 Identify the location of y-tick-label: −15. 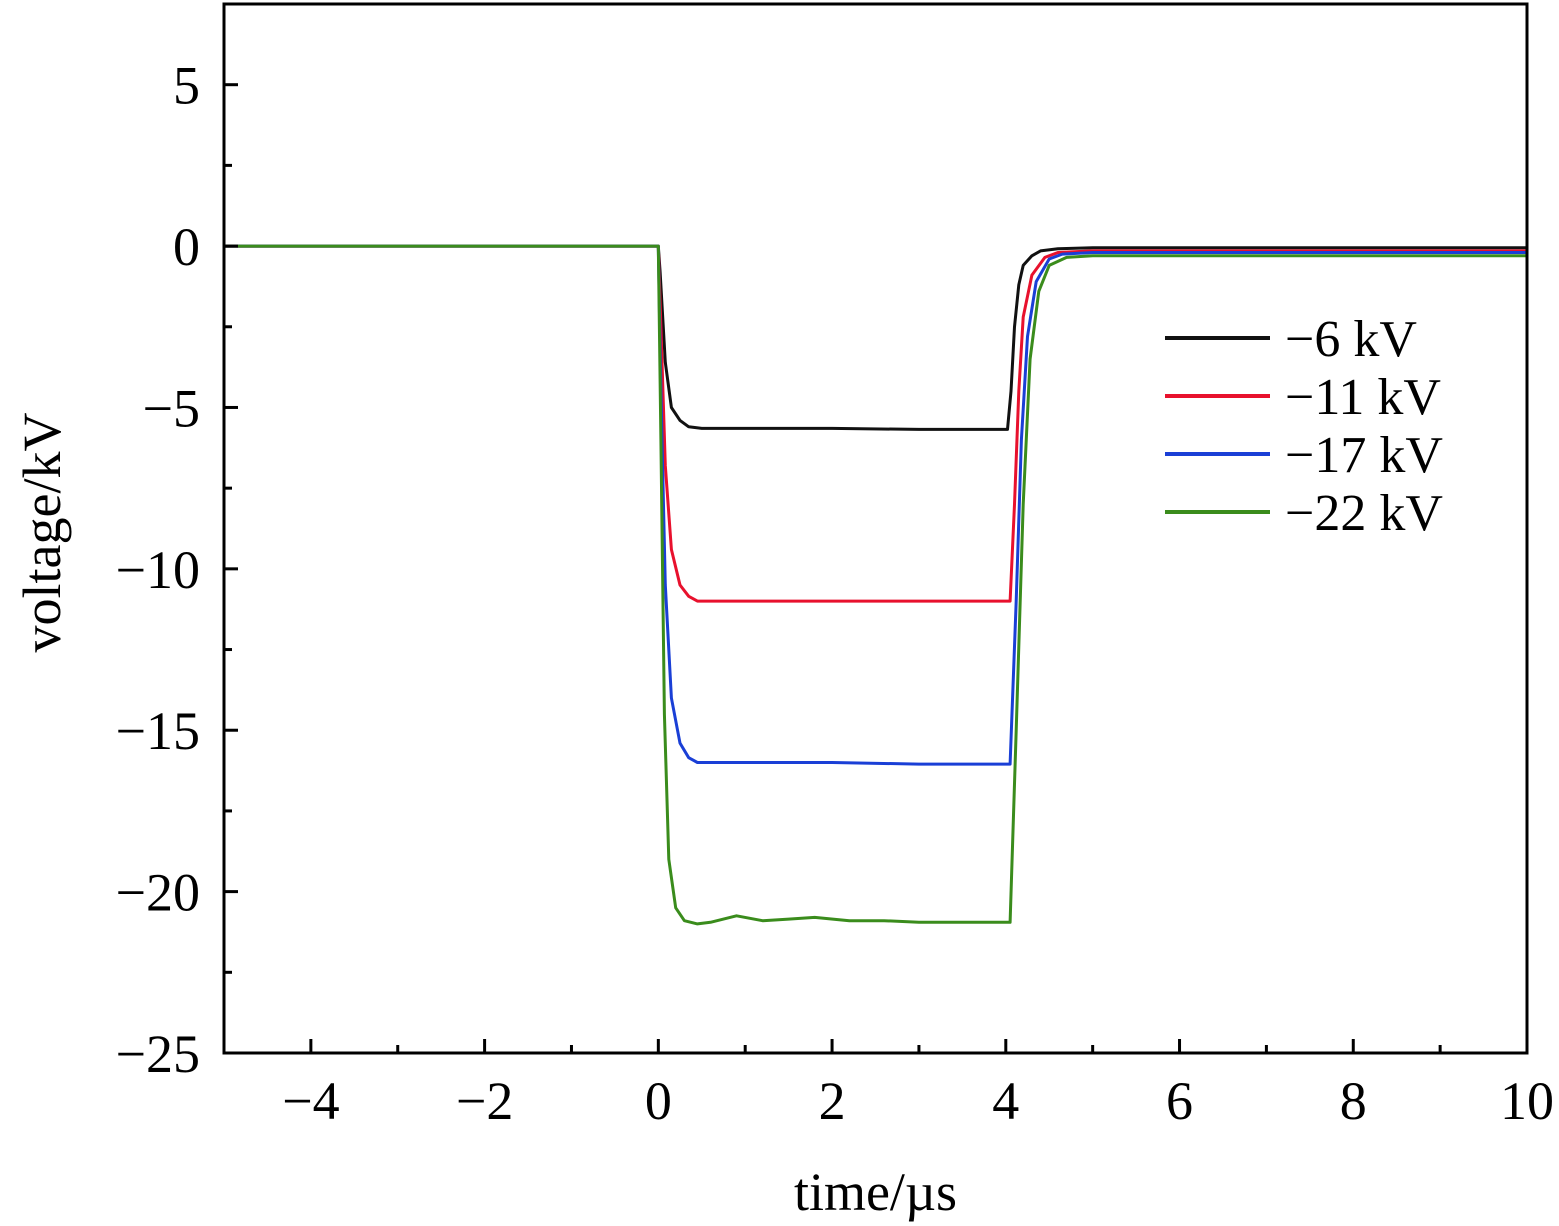
(158, 731).